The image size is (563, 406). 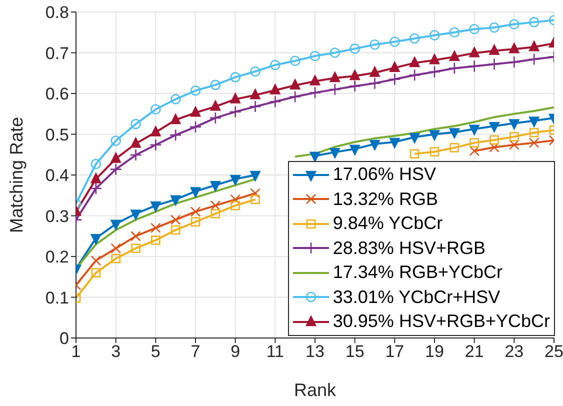 What do you see at coordinates (275, 352) in the screenshot?
I see `x-tick-label: 11` at bounding box center [275, 352].